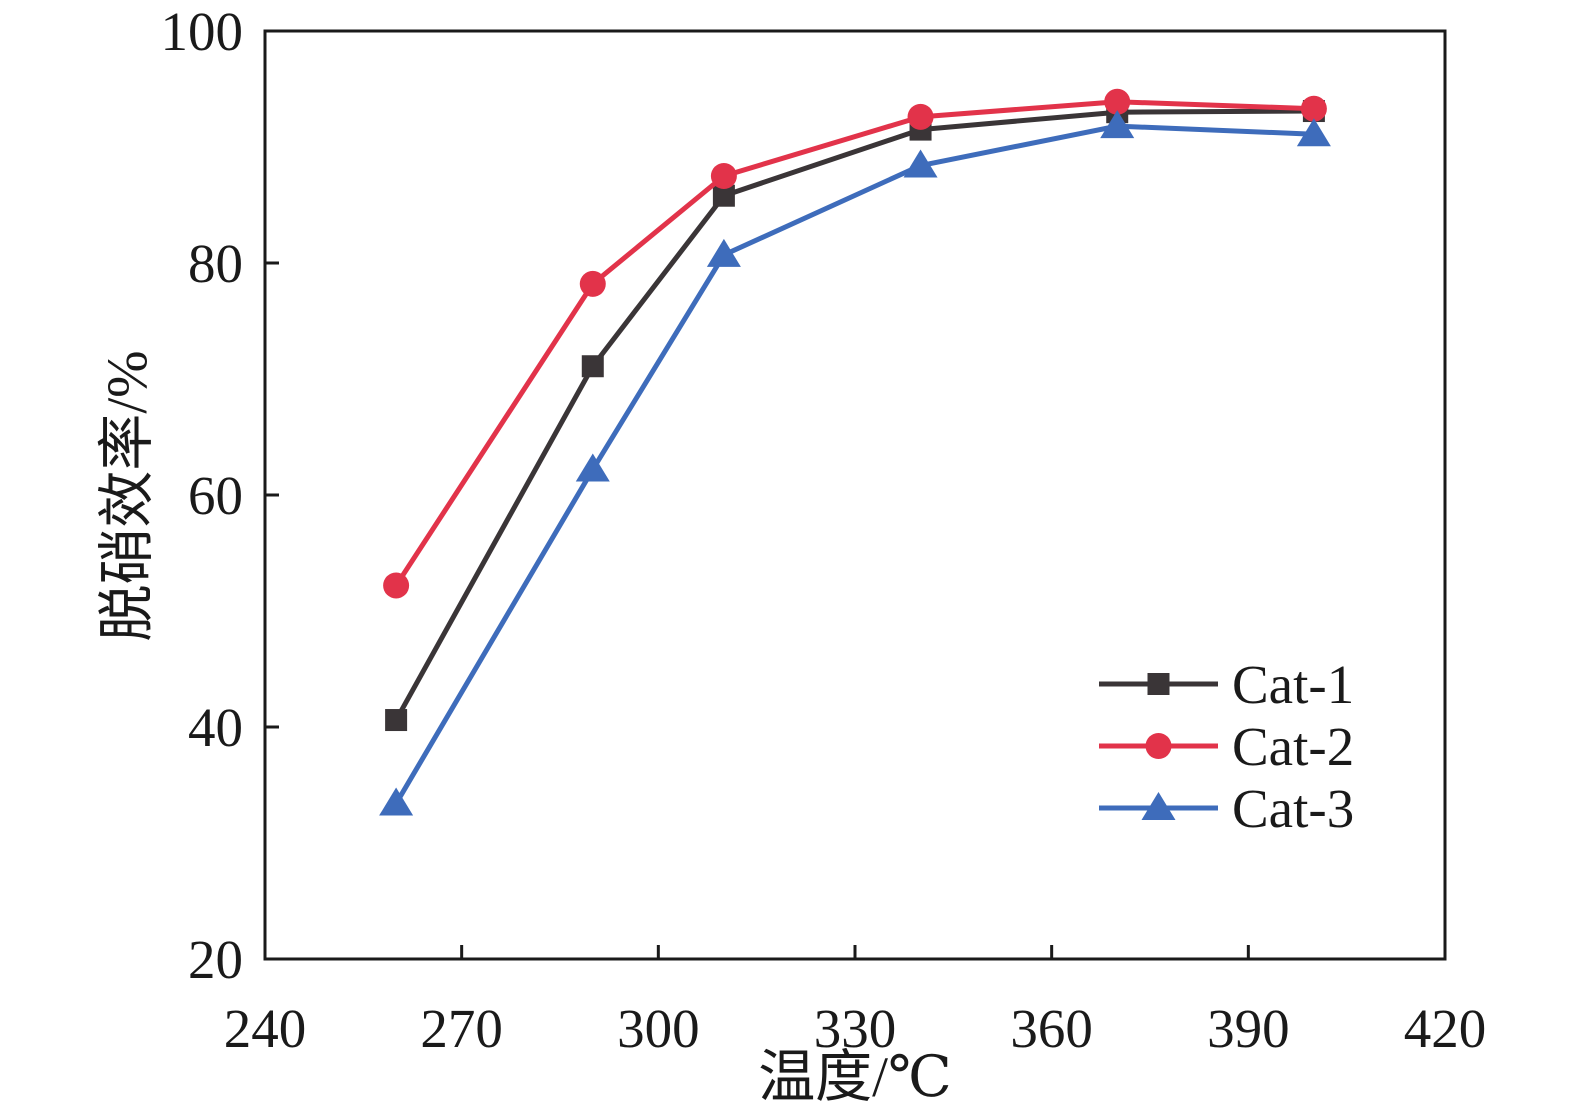 Image resolution: width=1575 pixels, height=1118 pixels. I want to click on y-axis-tick-label: 20, so click(215, 959).